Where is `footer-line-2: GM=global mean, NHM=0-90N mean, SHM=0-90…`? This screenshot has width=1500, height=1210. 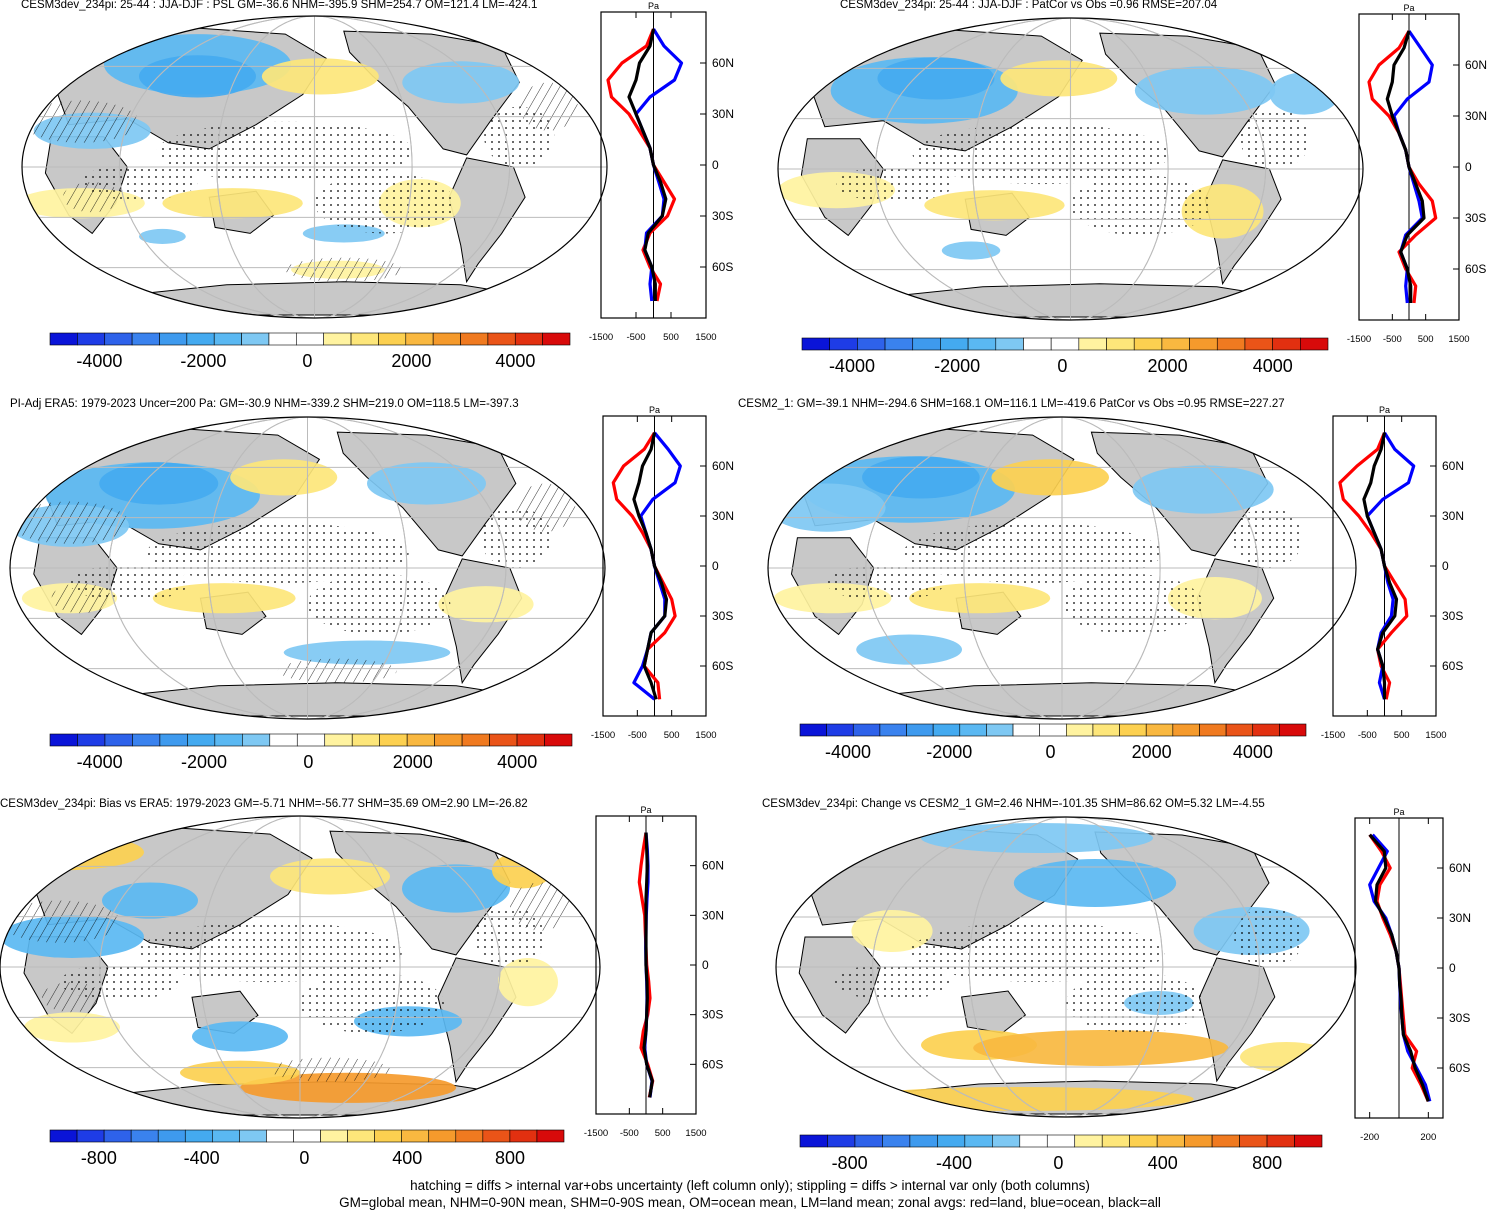 footer-line-2: GM=global mean, NHM=0-90N mean, SHM=0-90… is located at coordinates (750, 1202).